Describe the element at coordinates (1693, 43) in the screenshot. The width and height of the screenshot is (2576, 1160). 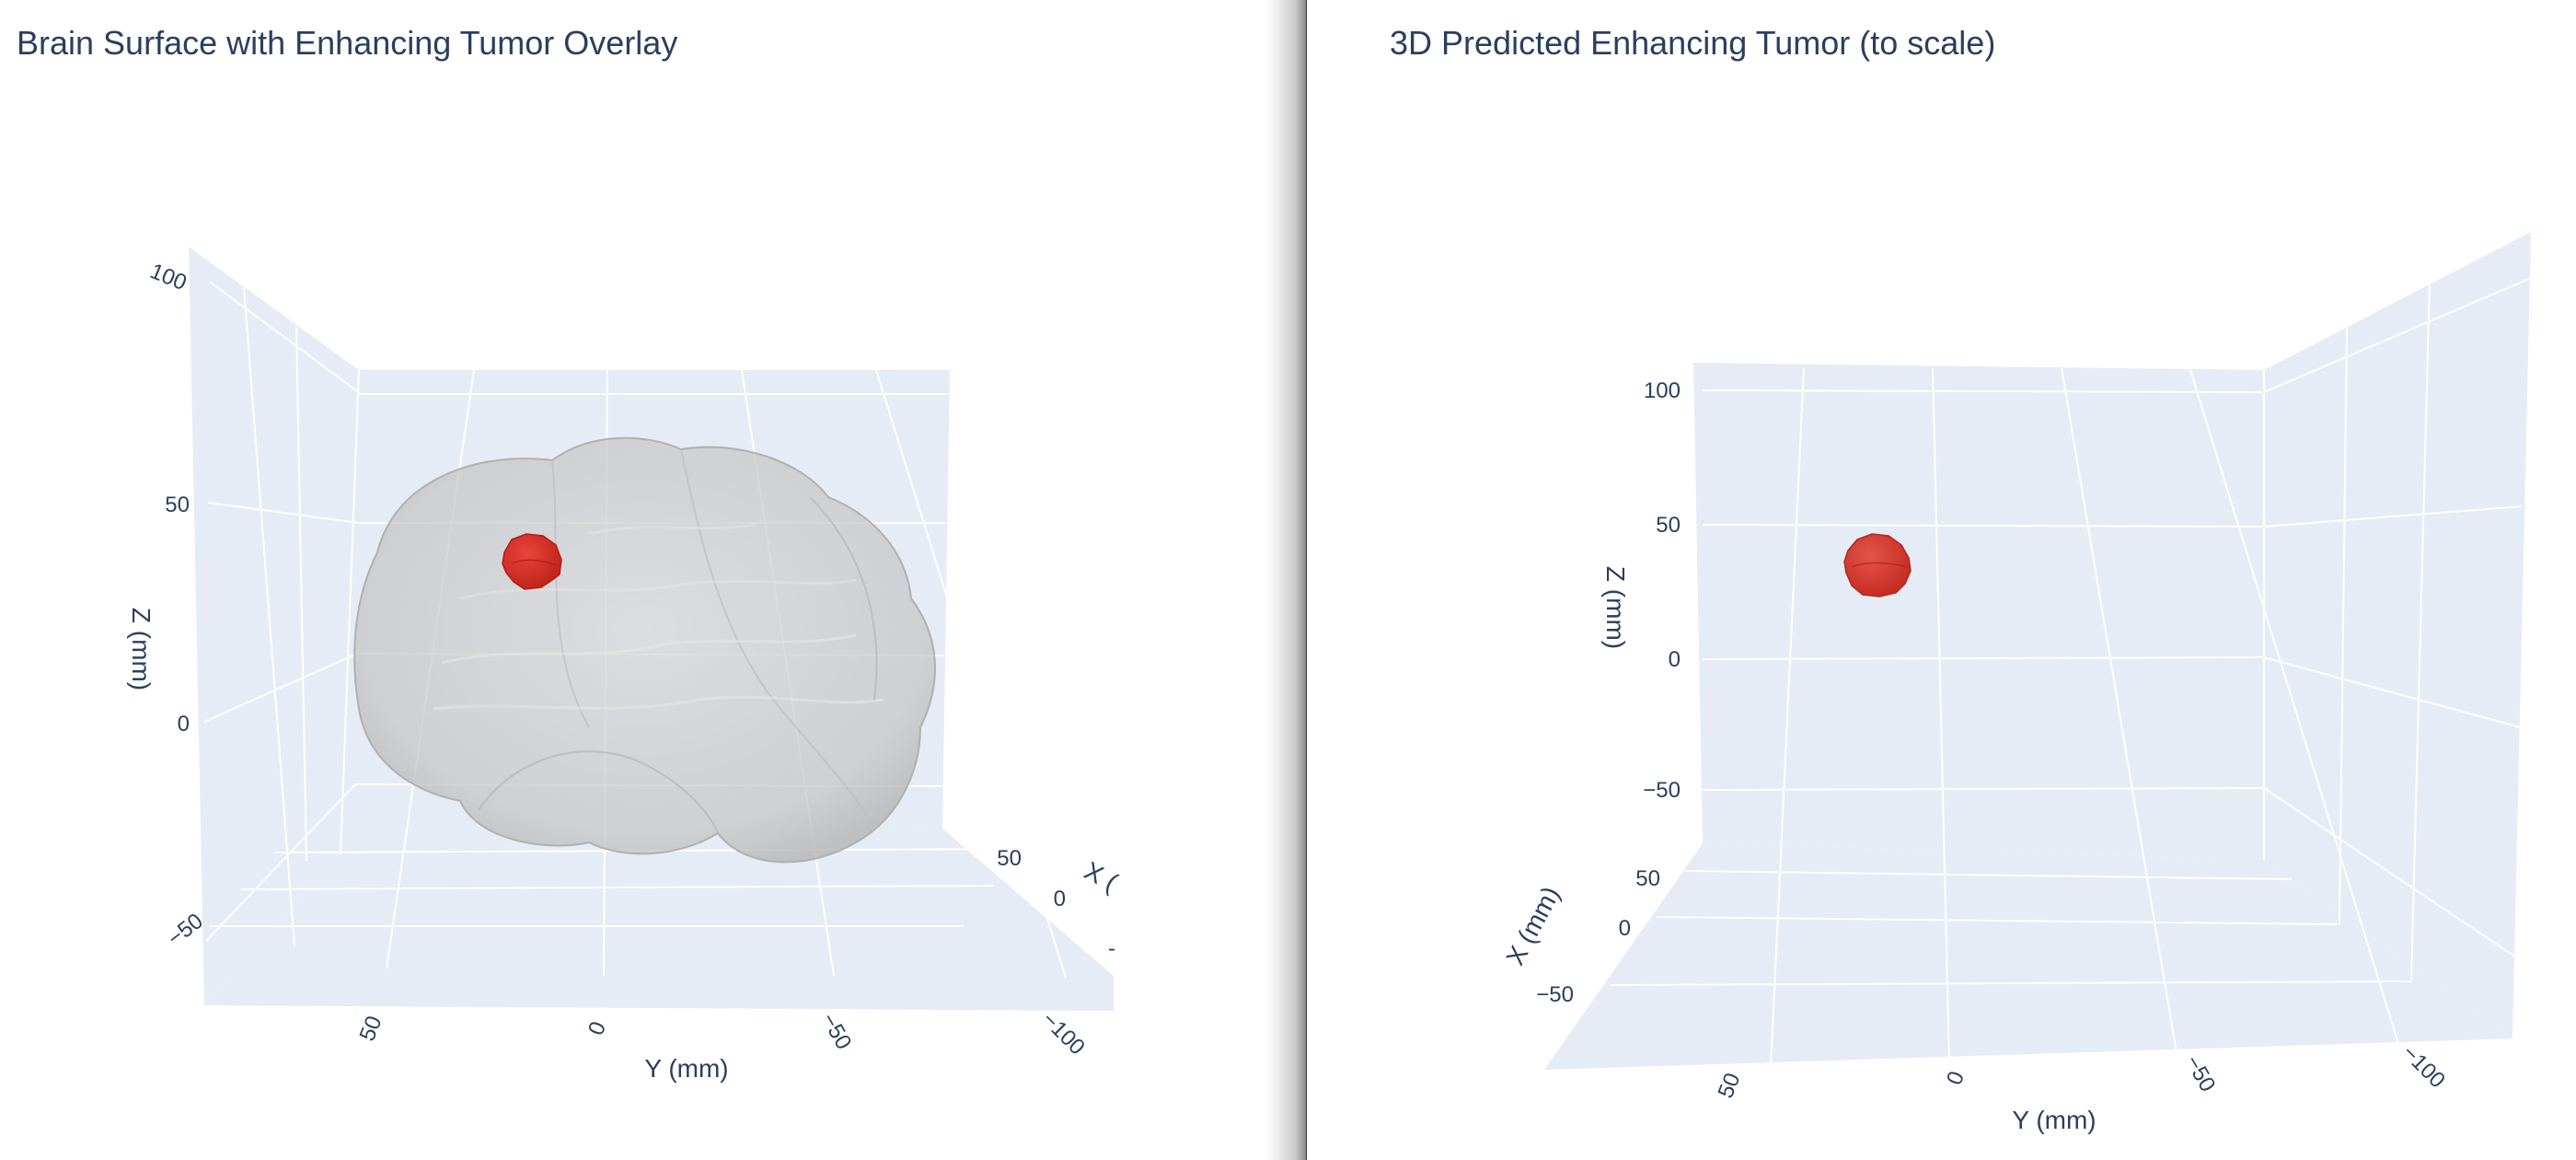
I see `chart-title: 3D Predicted Enhancing Tumor (to scale)` at that location.